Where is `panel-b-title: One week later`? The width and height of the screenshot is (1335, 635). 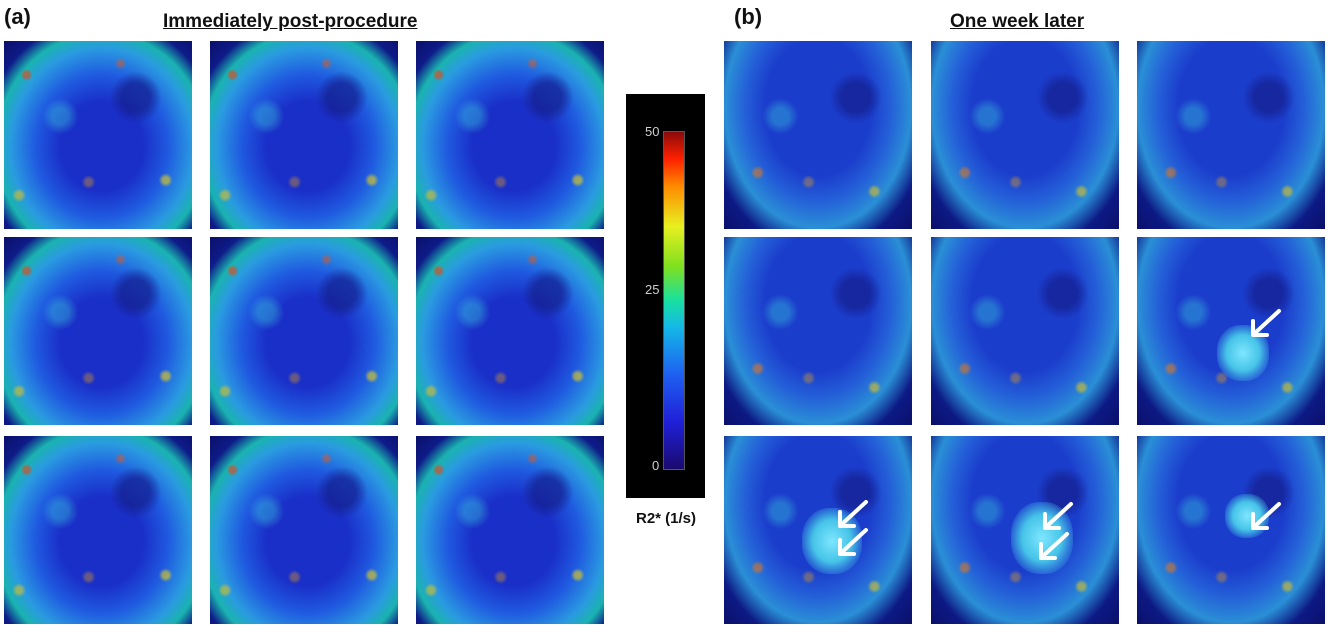 panel-b-title: One week later is located at coordinates (1017, 21).